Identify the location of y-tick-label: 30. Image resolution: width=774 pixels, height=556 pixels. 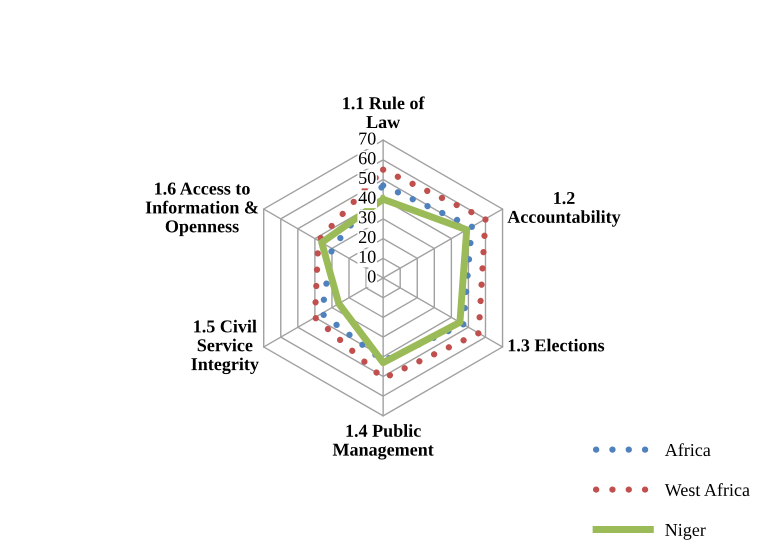
(367, 217).